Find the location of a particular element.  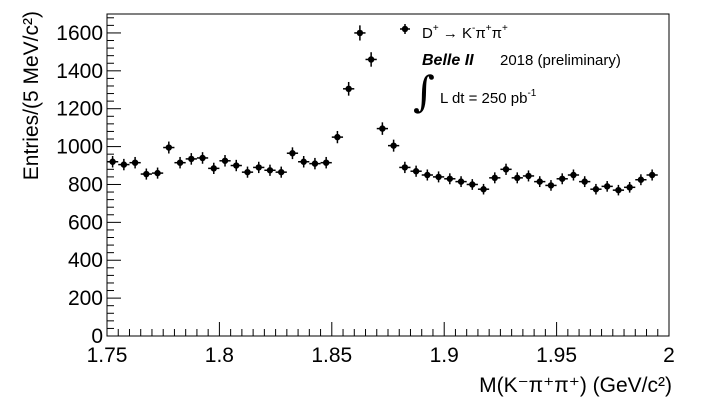

y-tick-label: 0 is located at coordinates (97, 336).